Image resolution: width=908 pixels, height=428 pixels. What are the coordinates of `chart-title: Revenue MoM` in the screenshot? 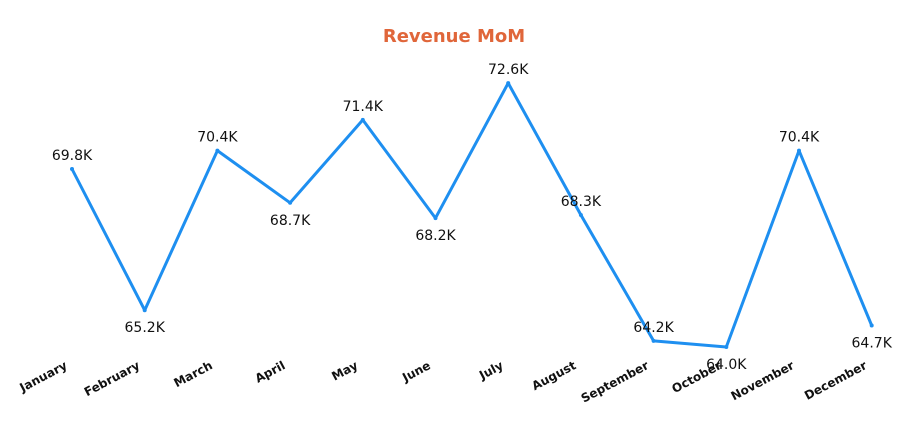 It's located at (454, 36).